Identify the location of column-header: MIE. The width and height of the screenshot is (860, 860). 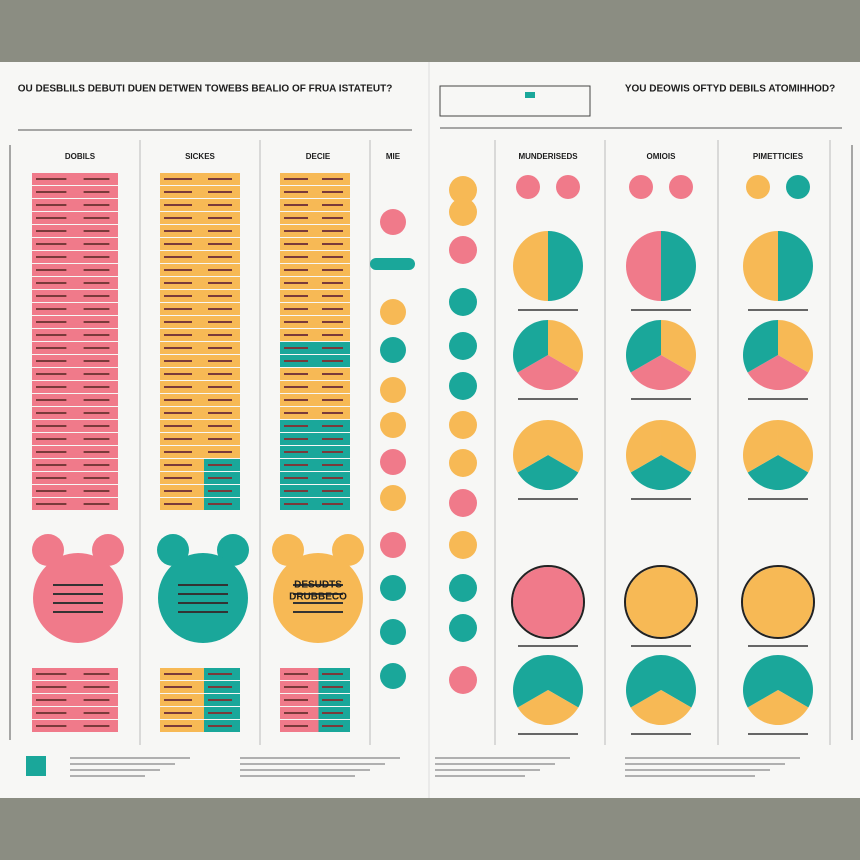
(393, 156).